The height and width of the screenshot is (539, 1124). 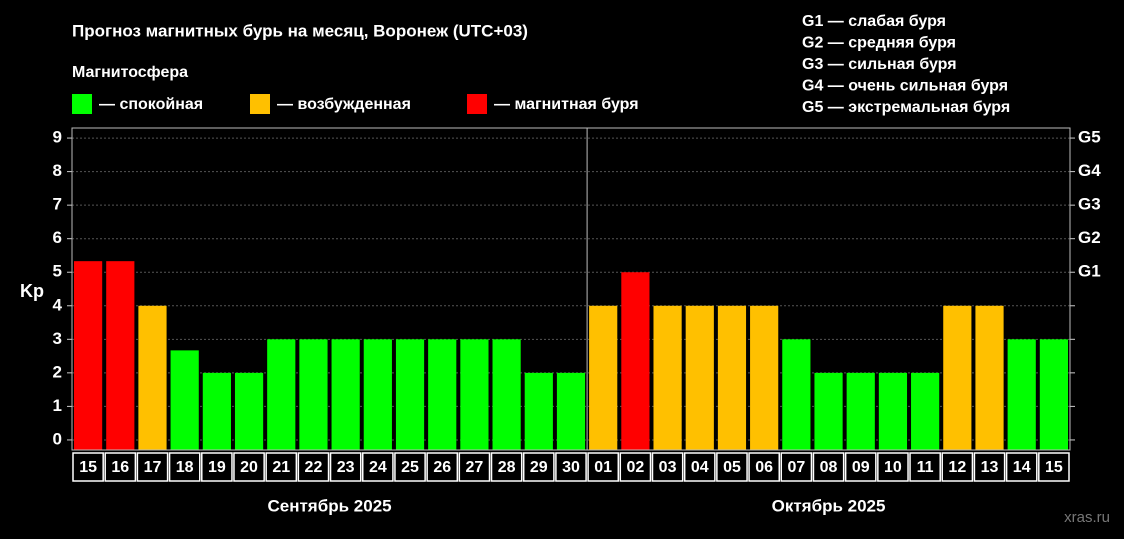 What do you see at coordinates (57, 137) in the screenshot?
I see `y-tick-label: 9` at bounding box center [57, 137].